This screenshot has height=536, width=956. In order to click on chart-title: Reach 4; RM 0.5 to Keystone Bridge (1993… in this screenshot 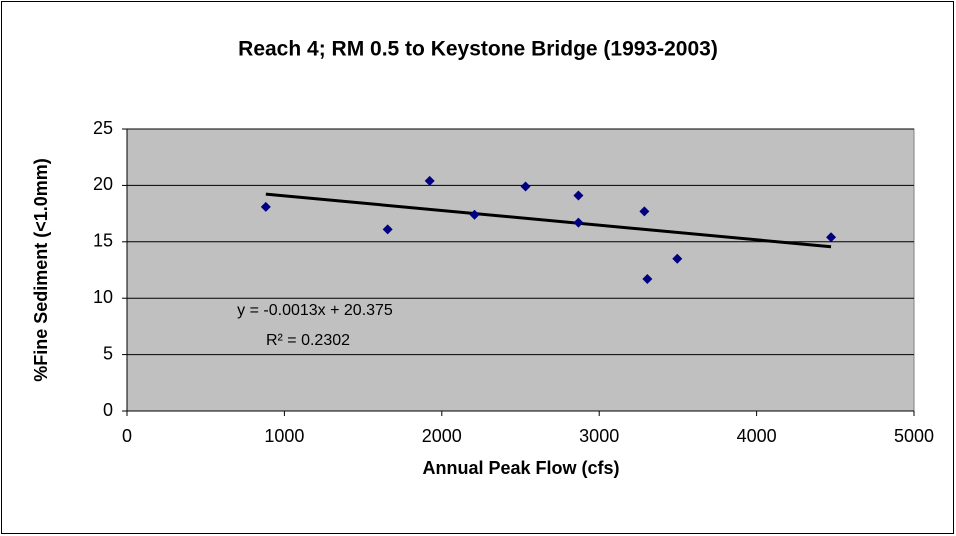, I will do `click(478, 49)`.